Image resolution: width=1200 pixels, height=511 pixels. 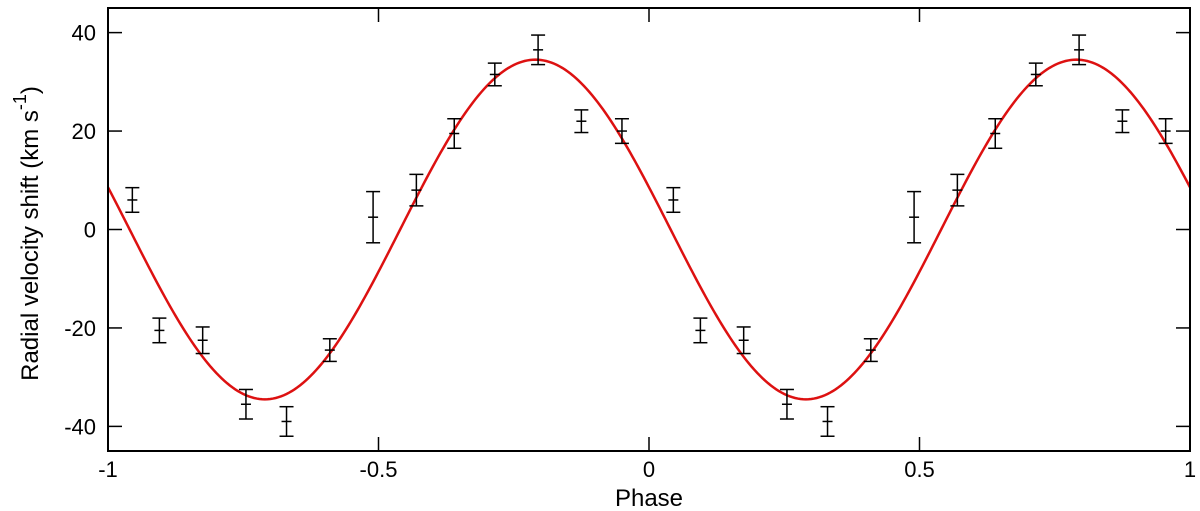 I want to click on y-axis-title-text: Radial velocity shift (km s-1), so click(x=27, y=233).